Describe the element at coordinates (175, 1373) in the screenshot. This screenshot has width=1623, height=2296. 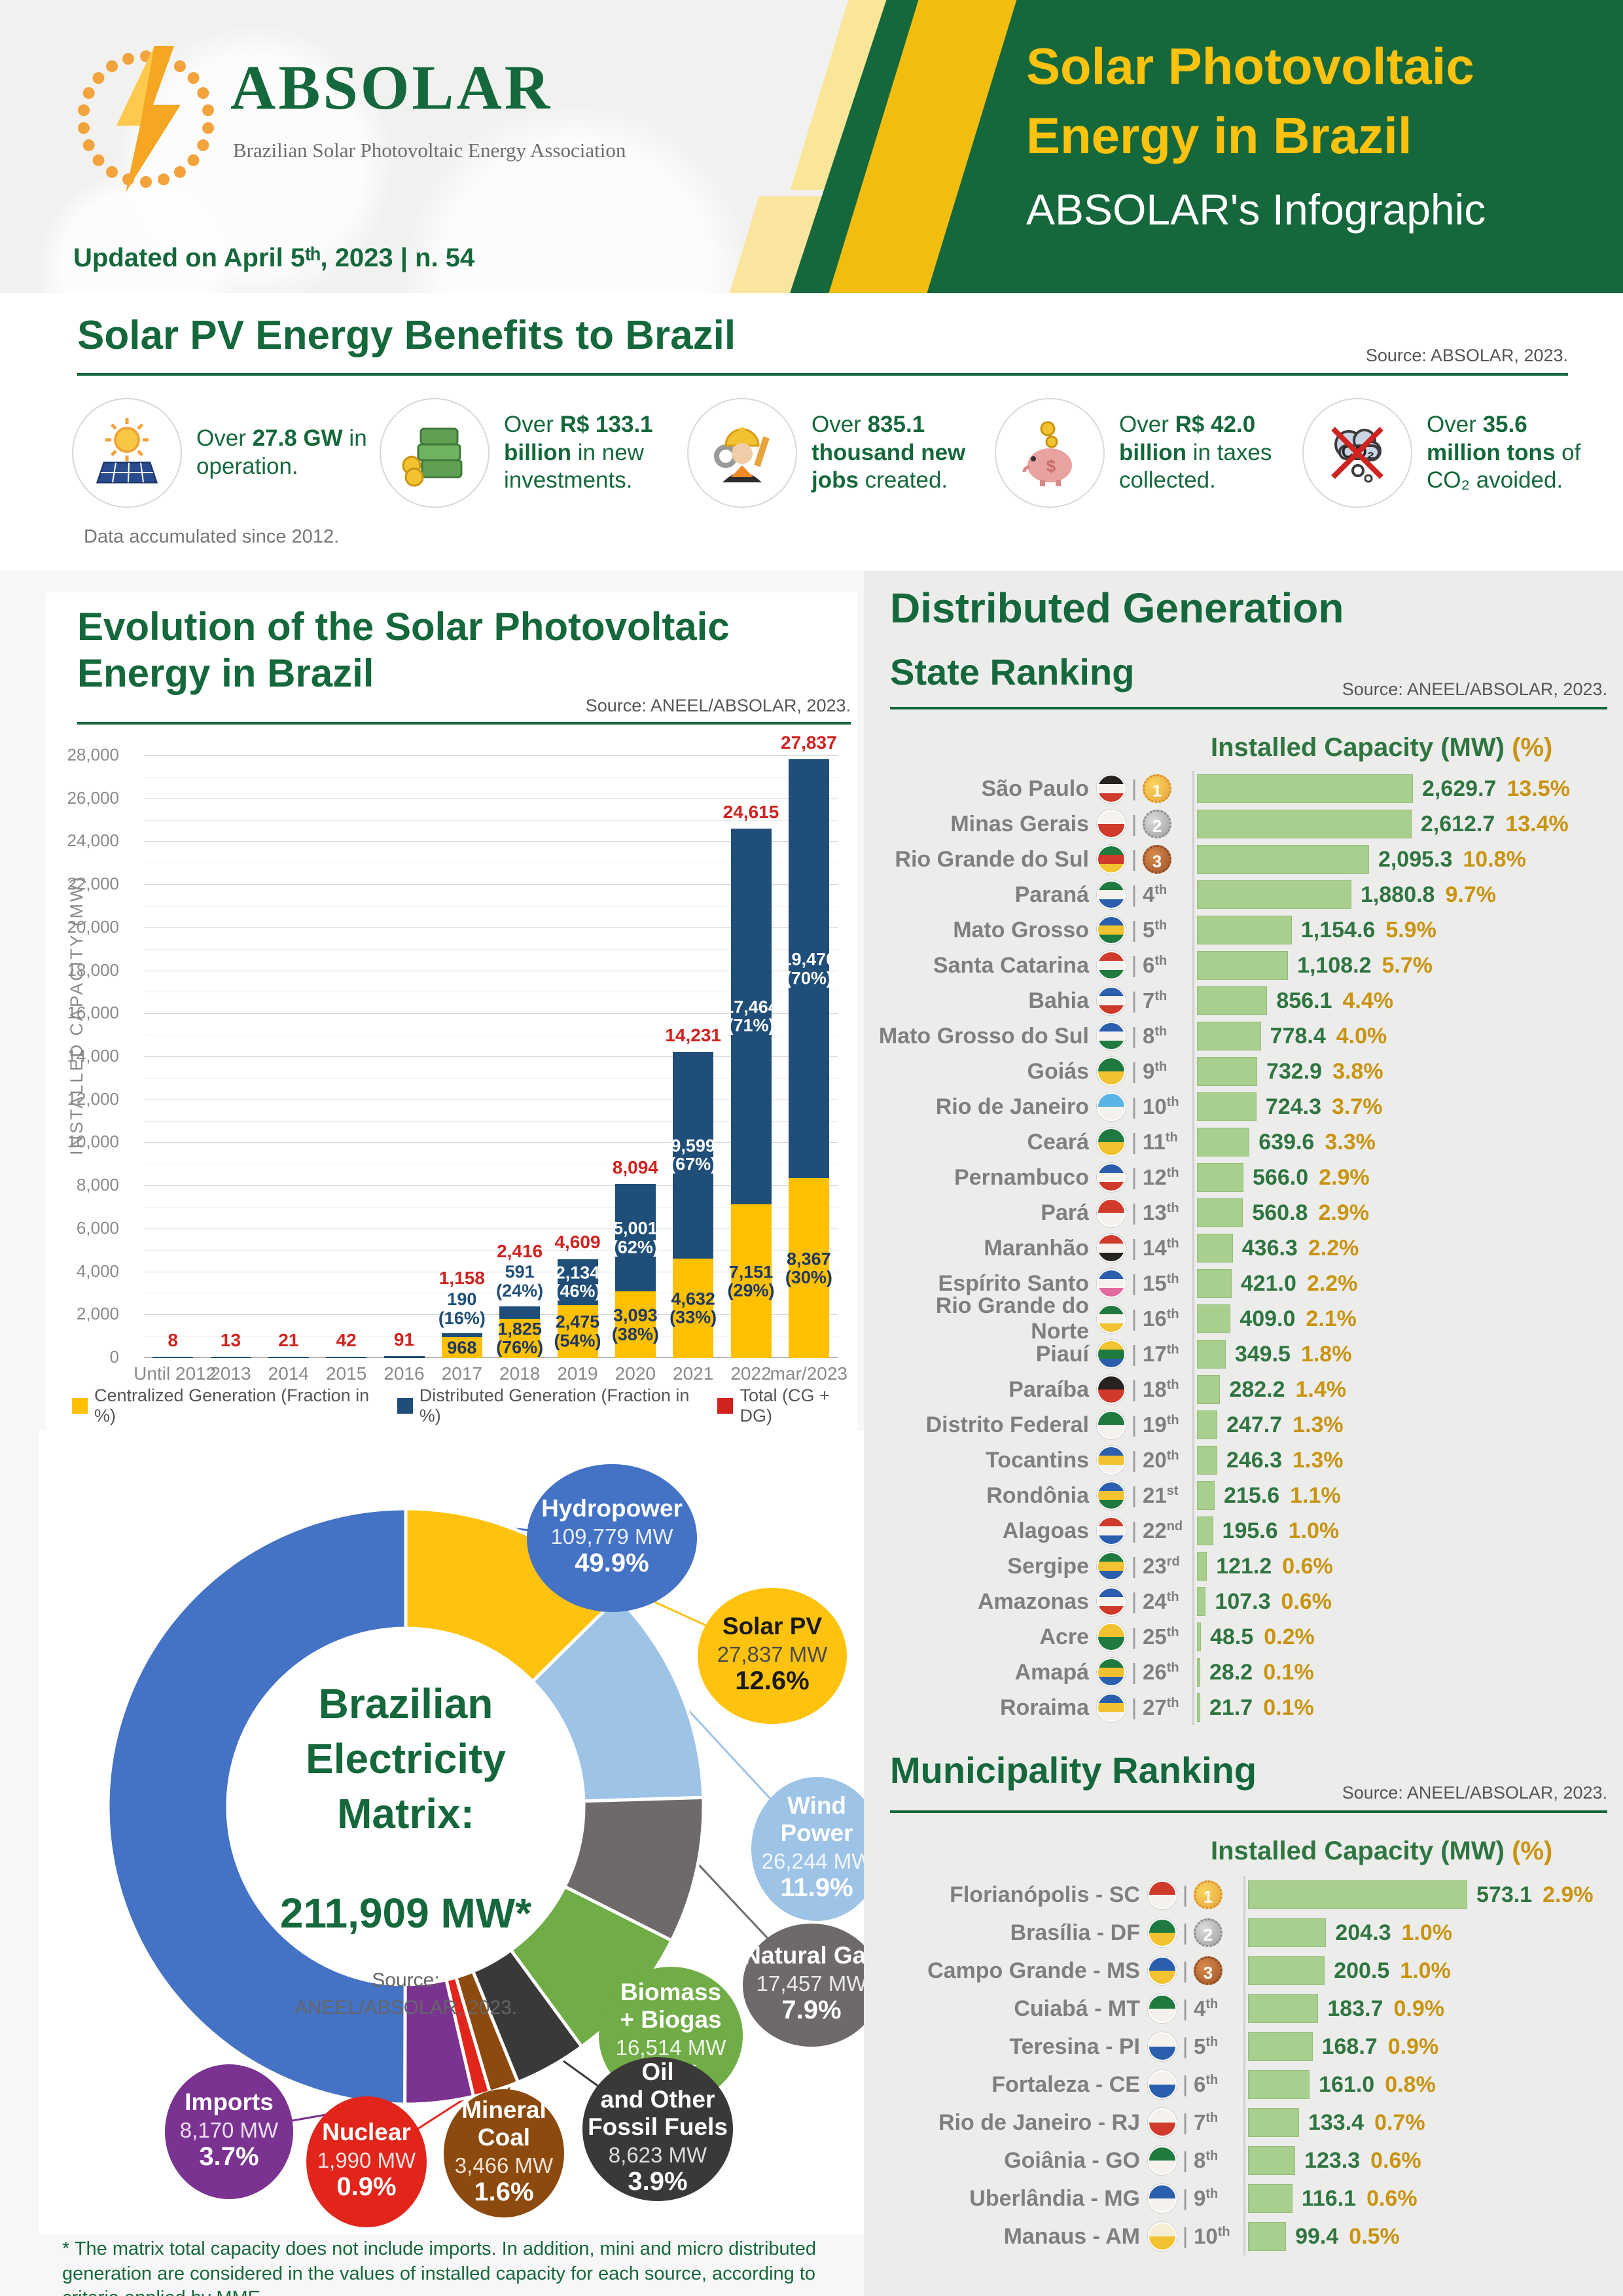
I see `x-axis-tick: Until 2012` at that location.